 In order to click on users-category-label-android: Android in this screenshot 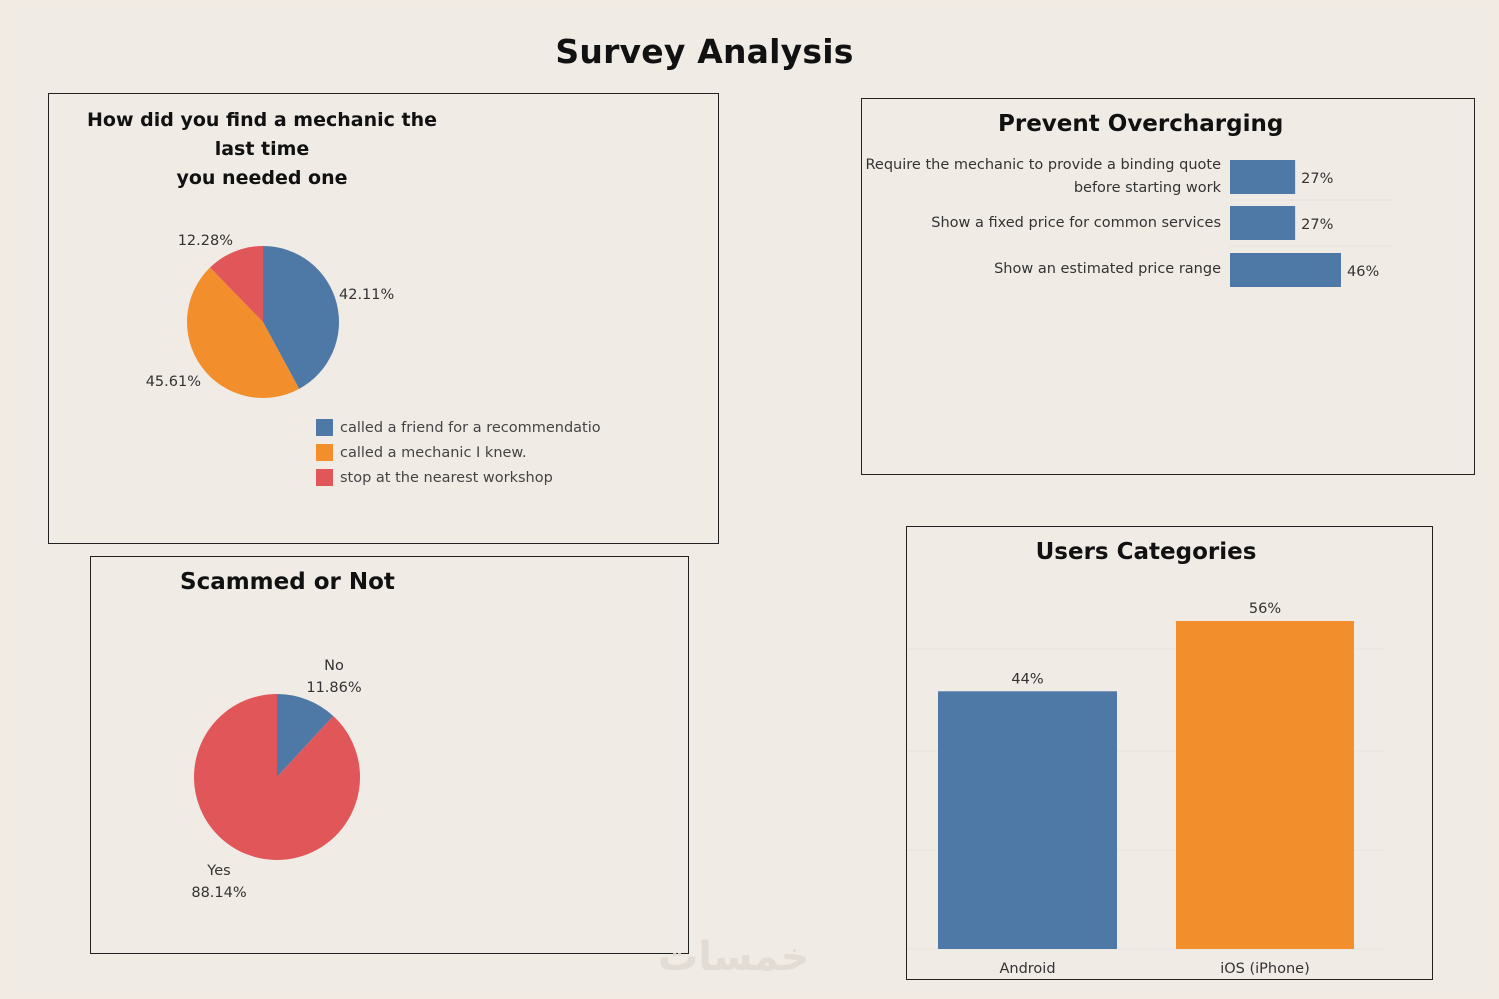, I will do `click(1027, 969)`.